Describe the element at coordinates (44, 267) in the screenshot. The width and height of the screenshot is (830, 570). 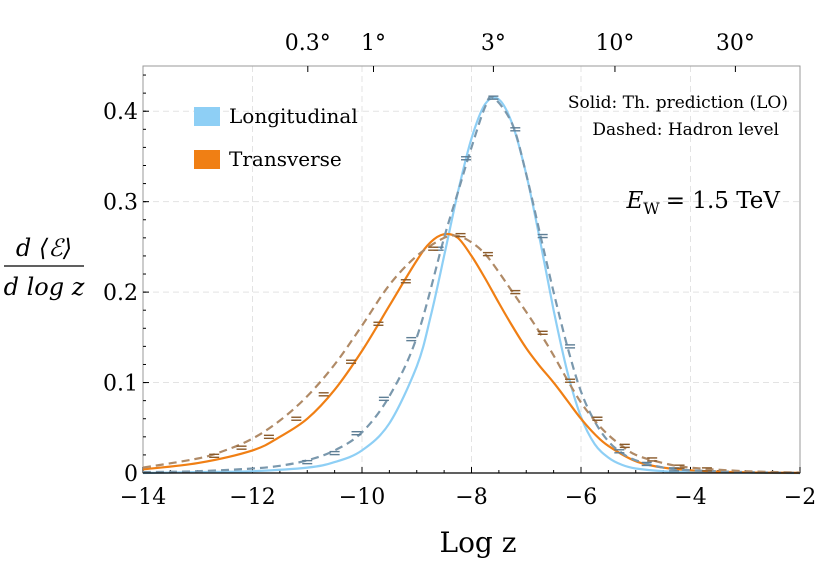
I see `y-axis-label: d ⟨ℰ⟩ d log z` at that location.